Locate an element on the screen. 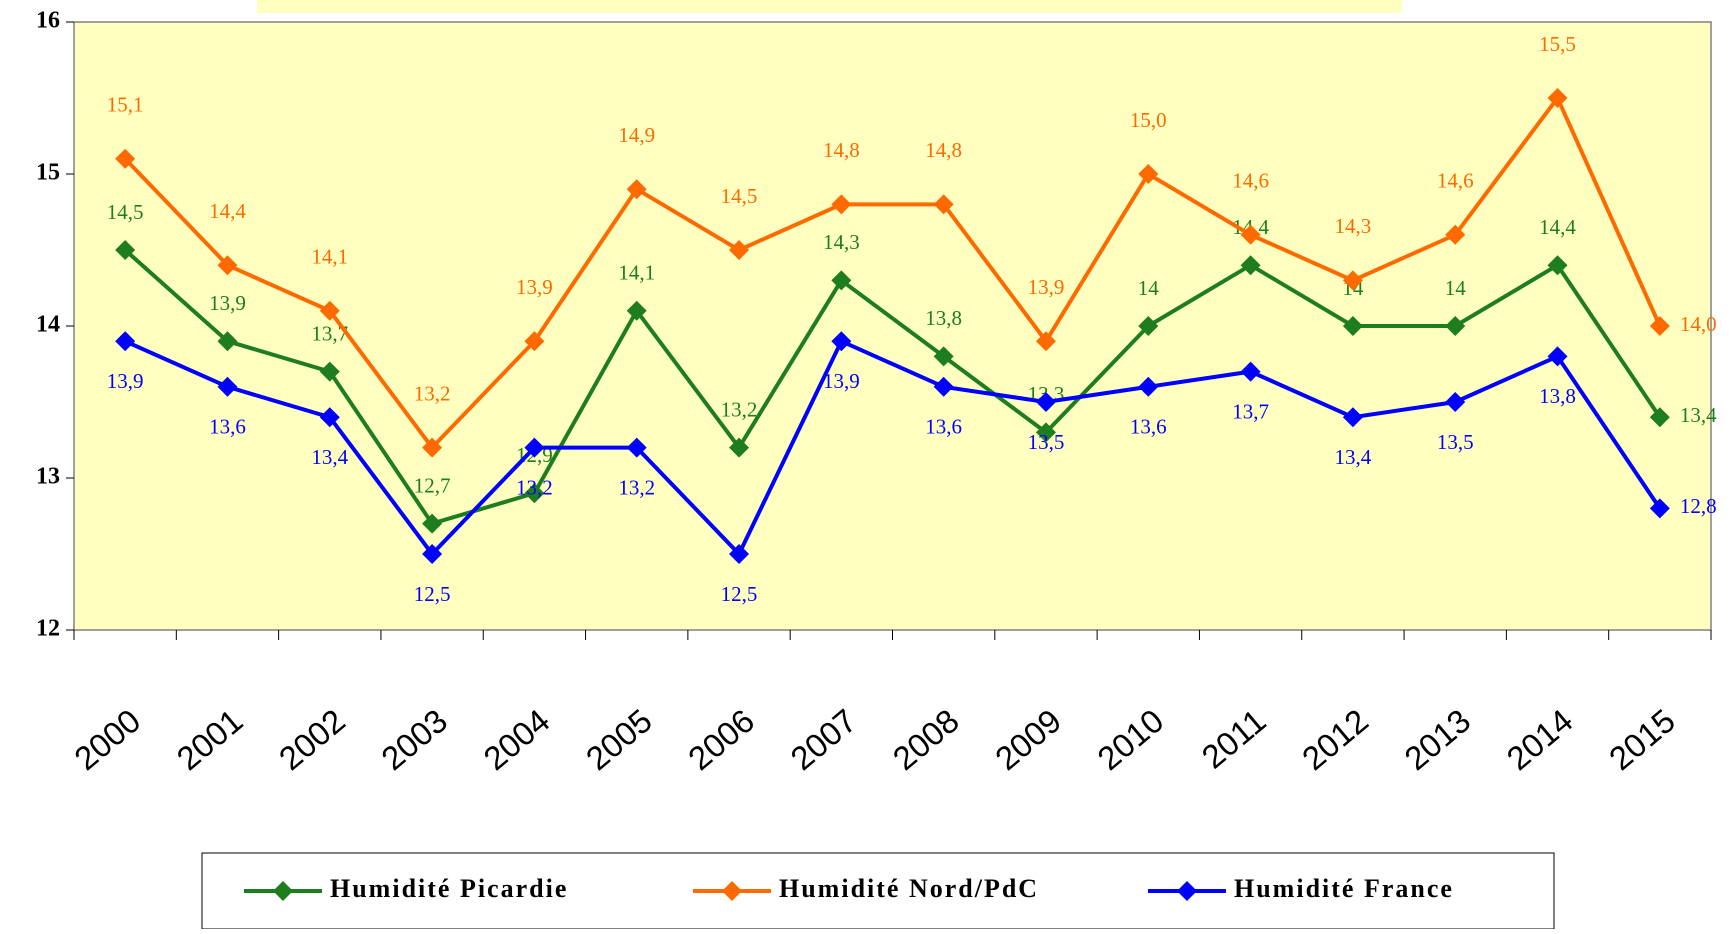  data-label: 14,9 is located at coordinates (636, 135).